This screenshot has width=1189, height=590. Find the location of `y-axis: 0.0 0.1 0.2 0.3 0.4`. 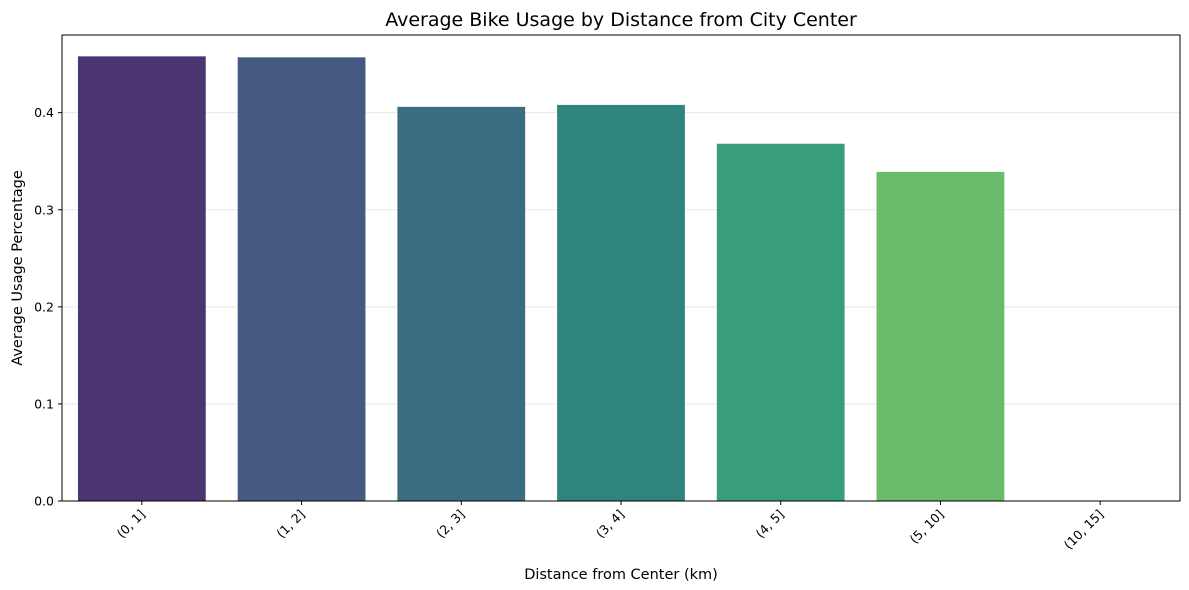

y-axis: 0.0 0.1 0.2 0.3 0.4 is located at coordinates (48, 307).